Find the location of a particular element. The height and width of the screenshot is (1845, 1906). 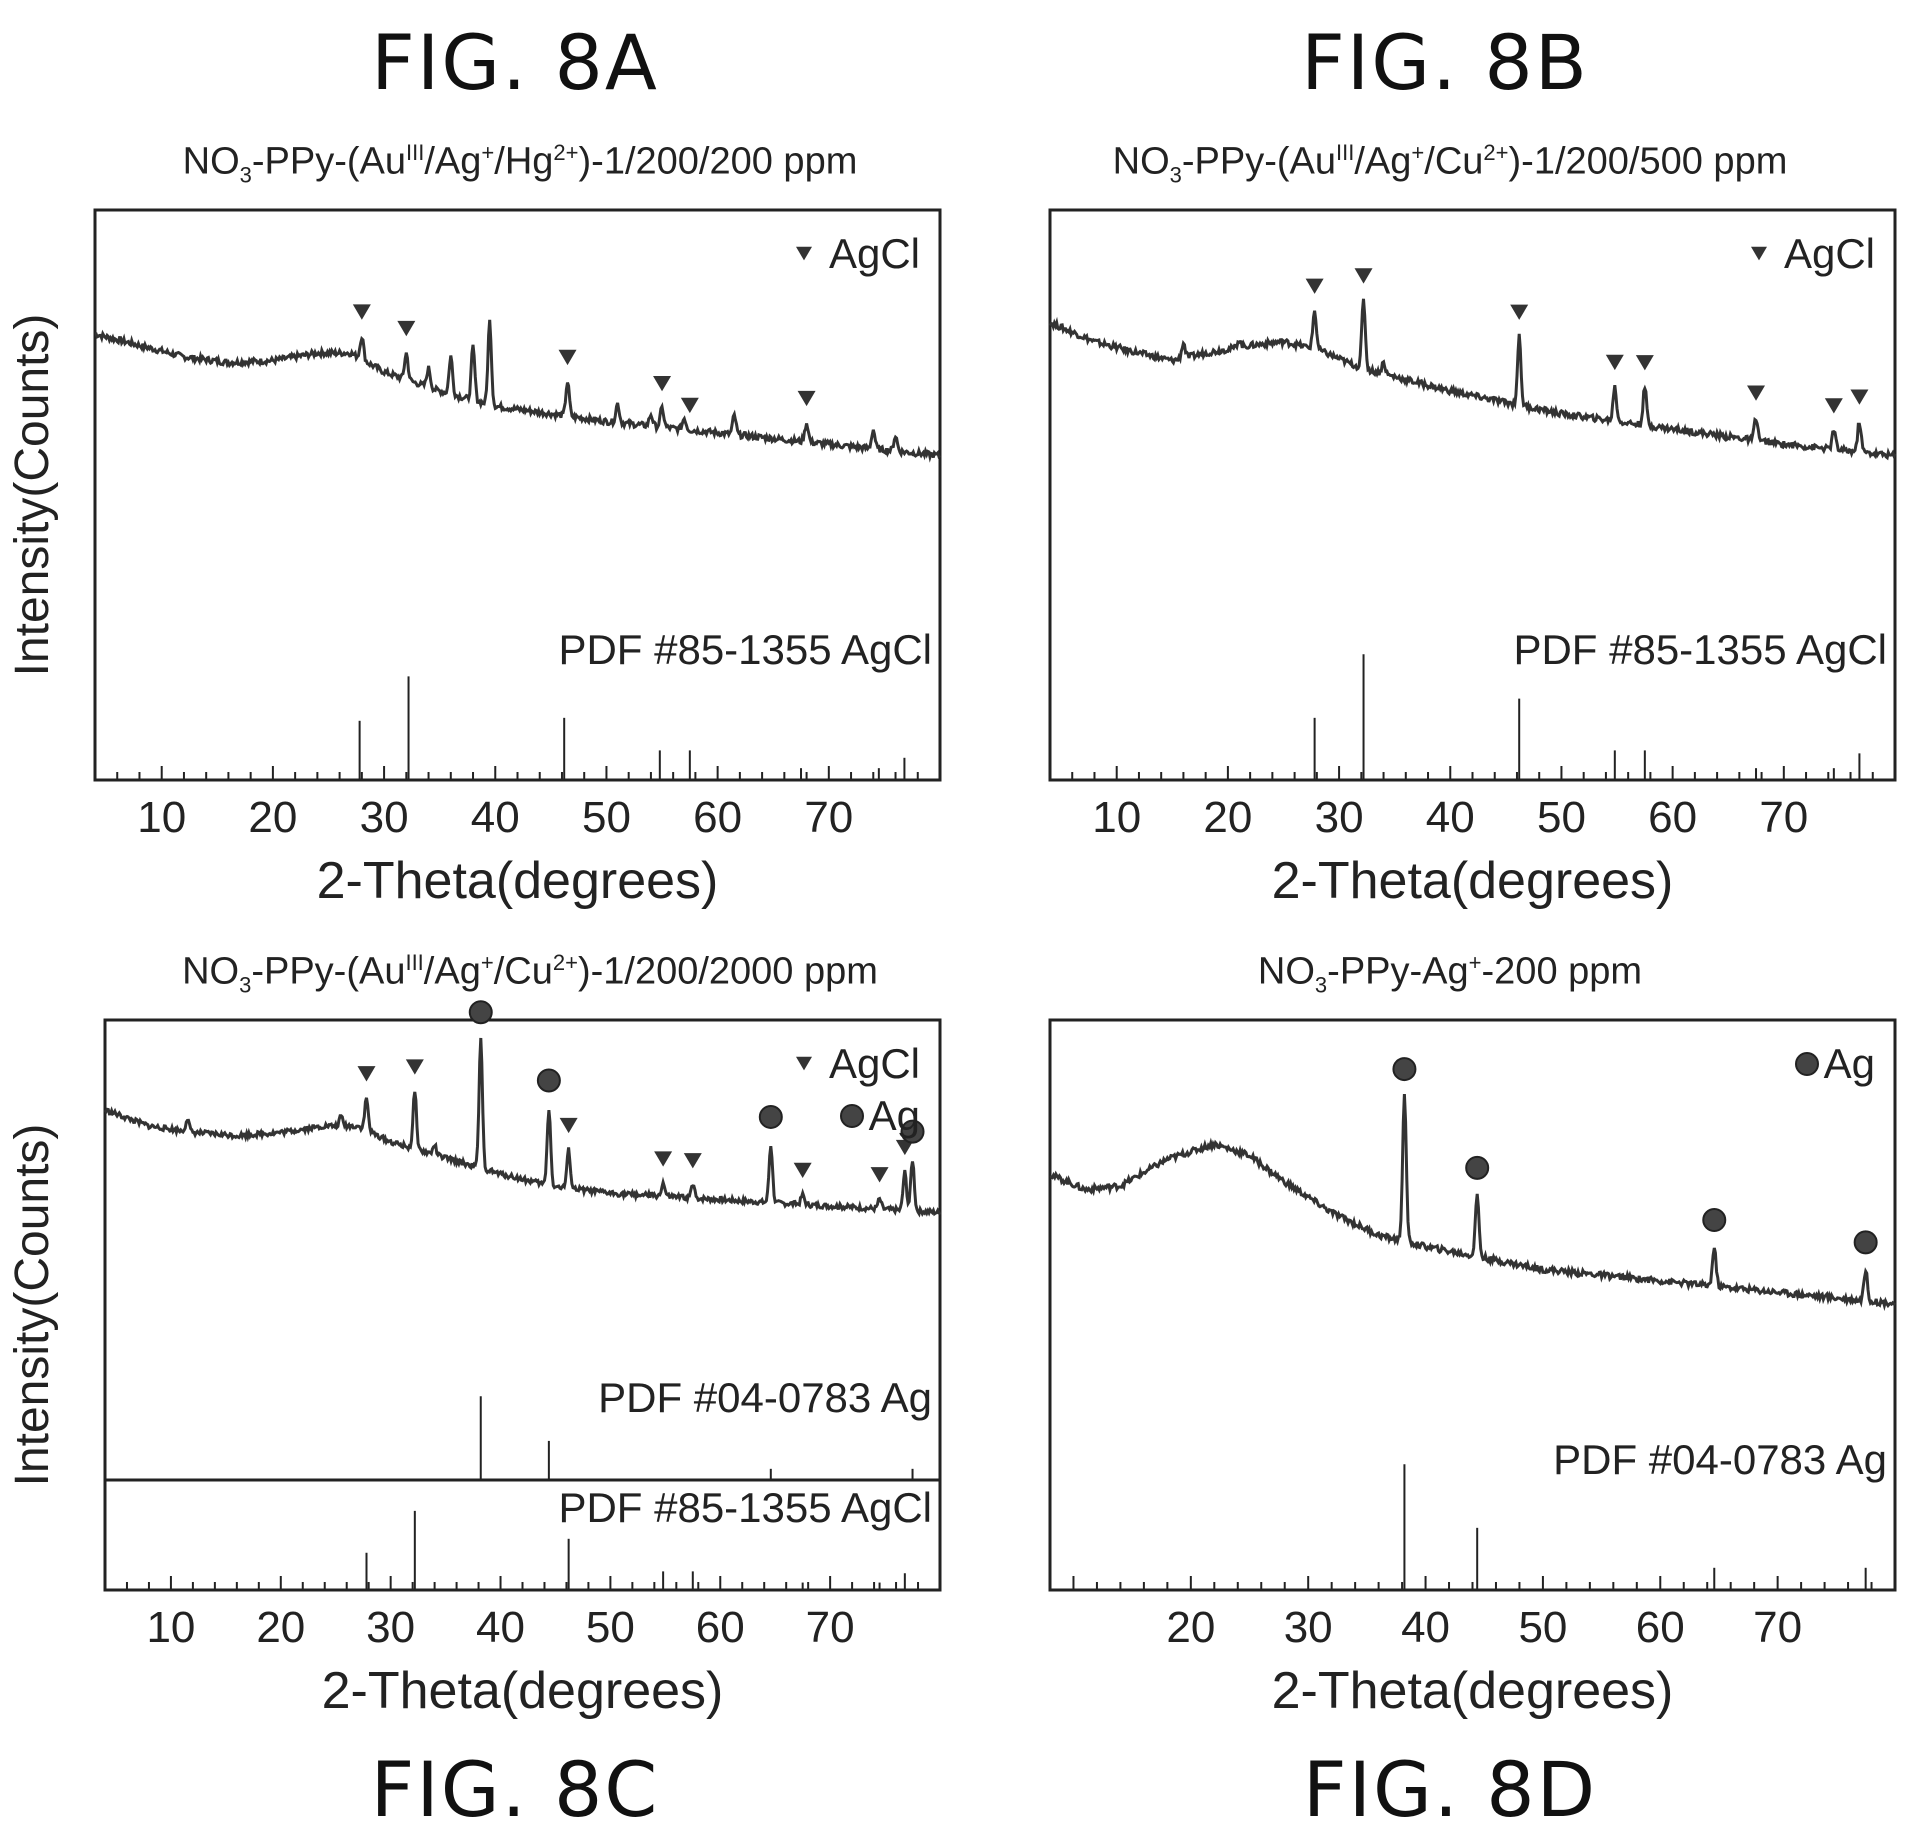

fig-8d-label: FIG. 8D is located at coordinates (1450, 1789).